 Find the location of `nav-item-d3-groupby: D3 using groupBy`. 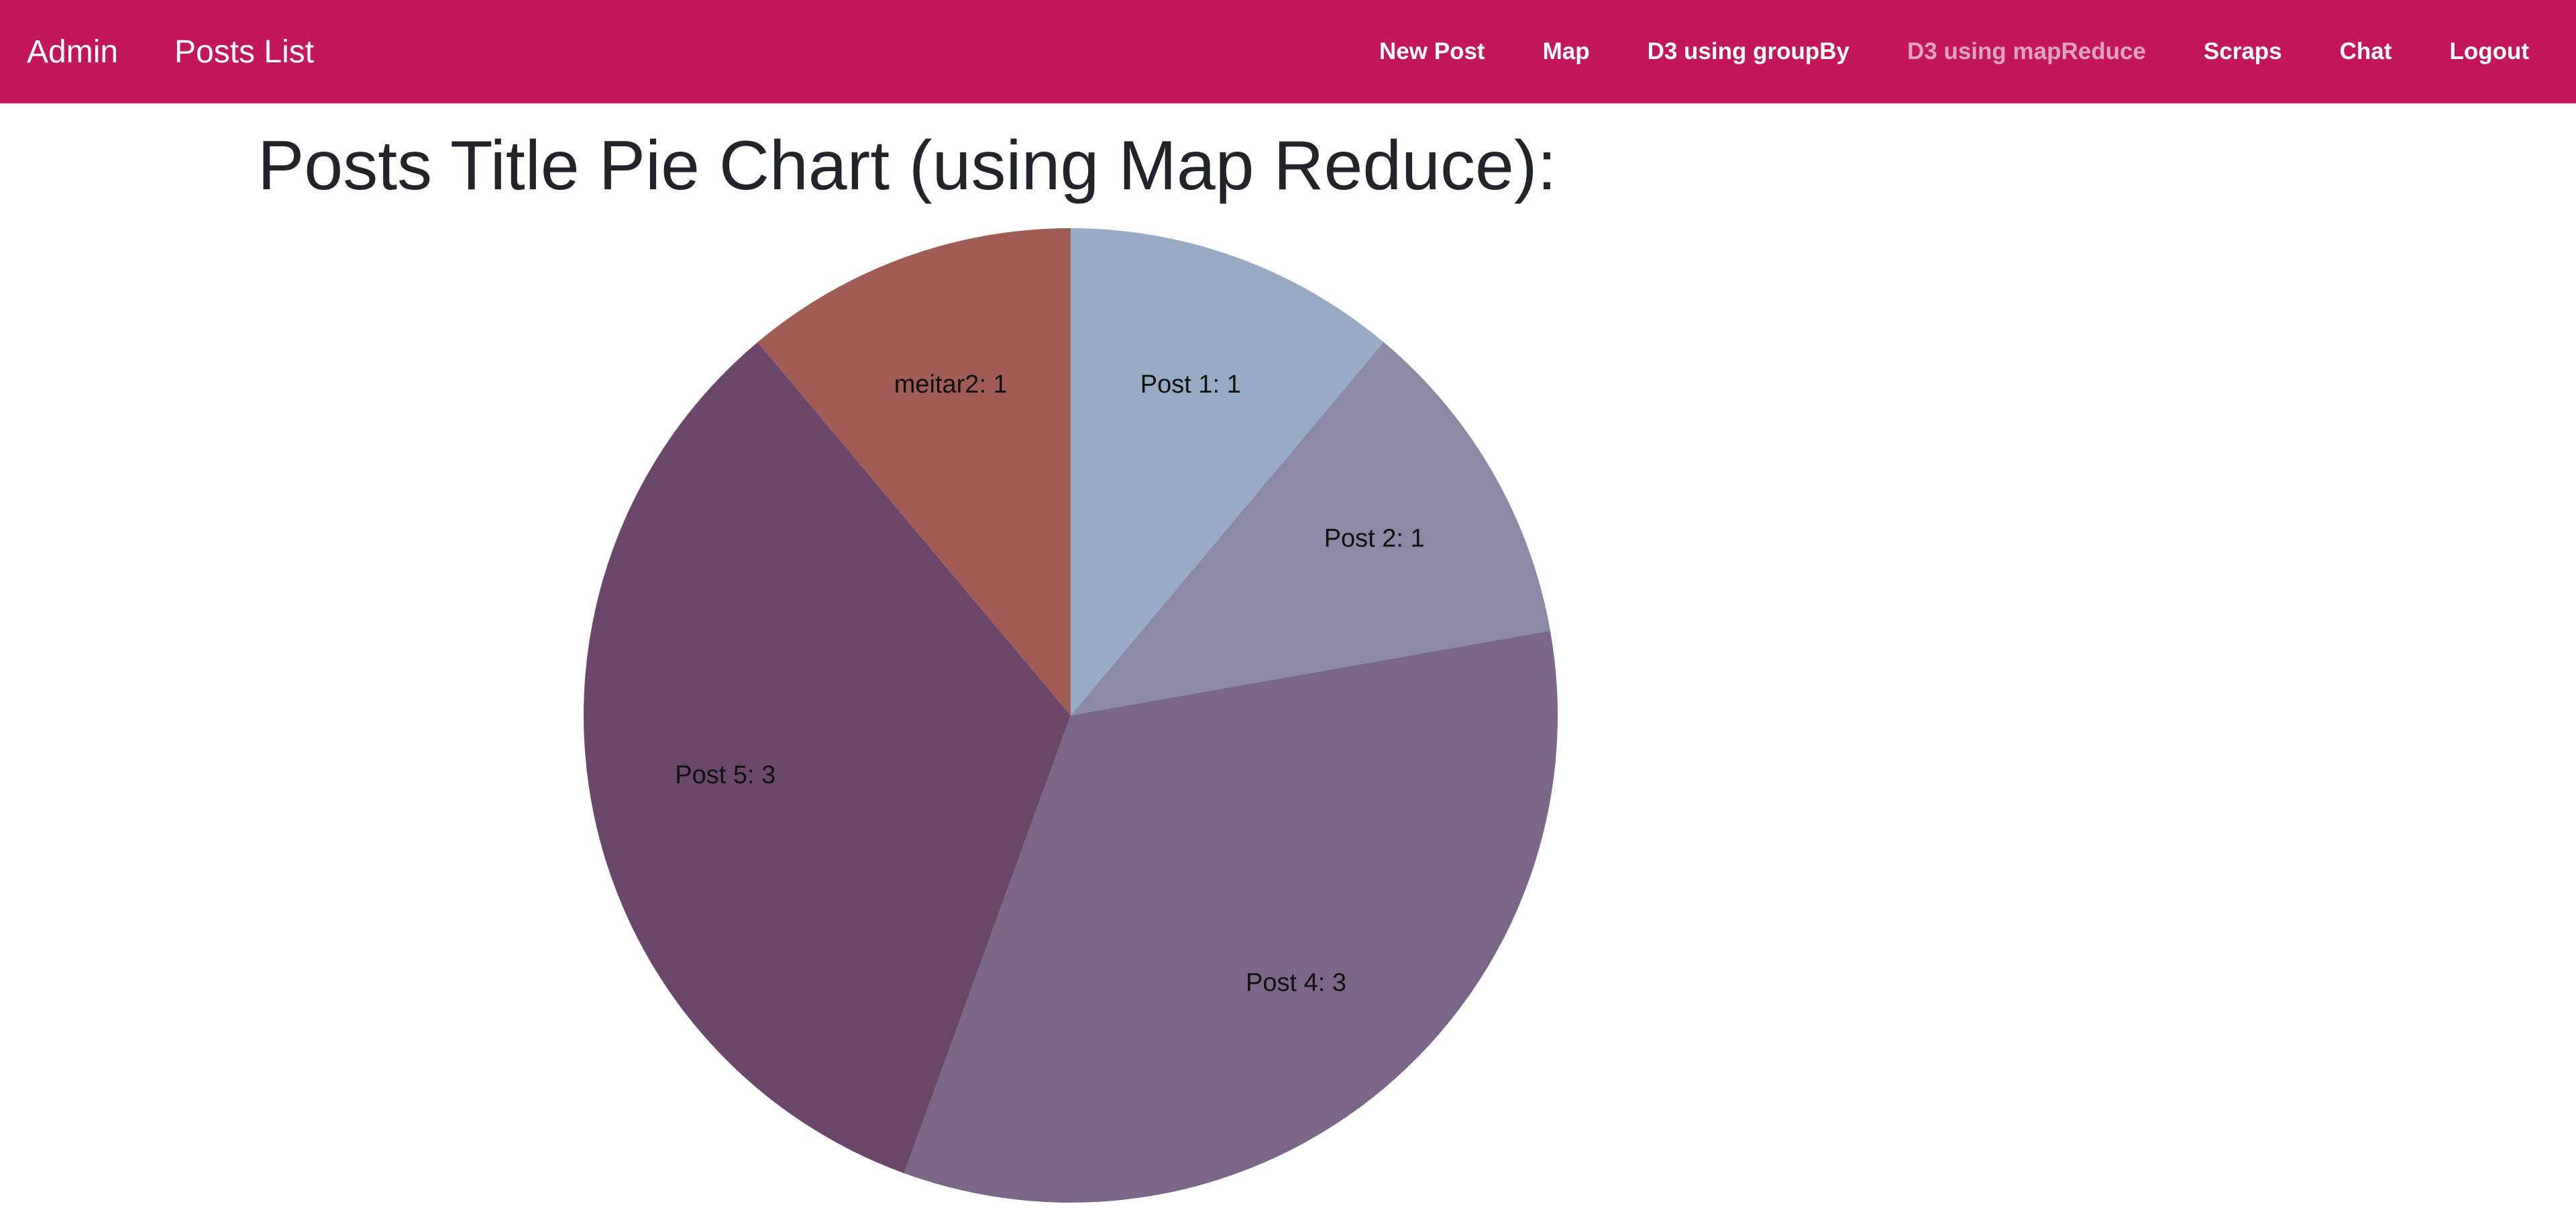

nav-item-d3-groupby: D3 using groupBy is located at coordinates (1748, 51).